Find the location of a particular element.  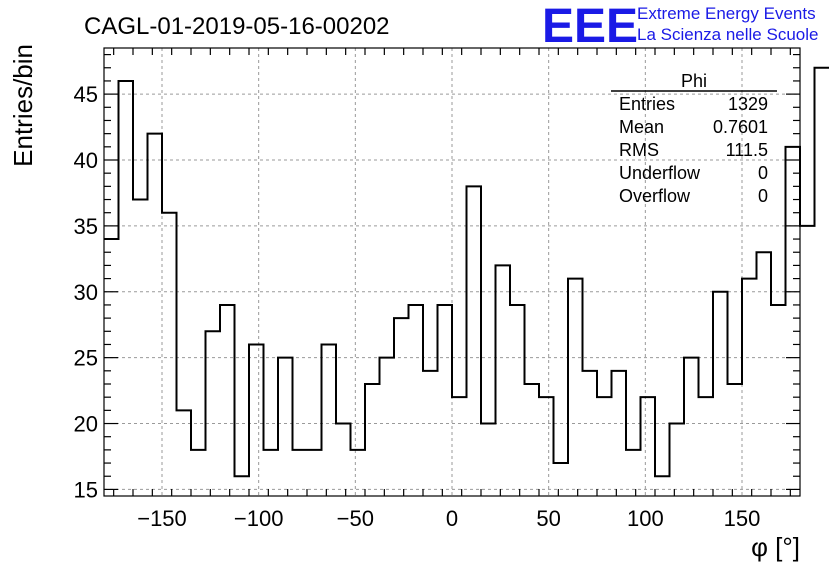

logo-line-1: Extreme Energy Events is located at coordinates (726, 13).